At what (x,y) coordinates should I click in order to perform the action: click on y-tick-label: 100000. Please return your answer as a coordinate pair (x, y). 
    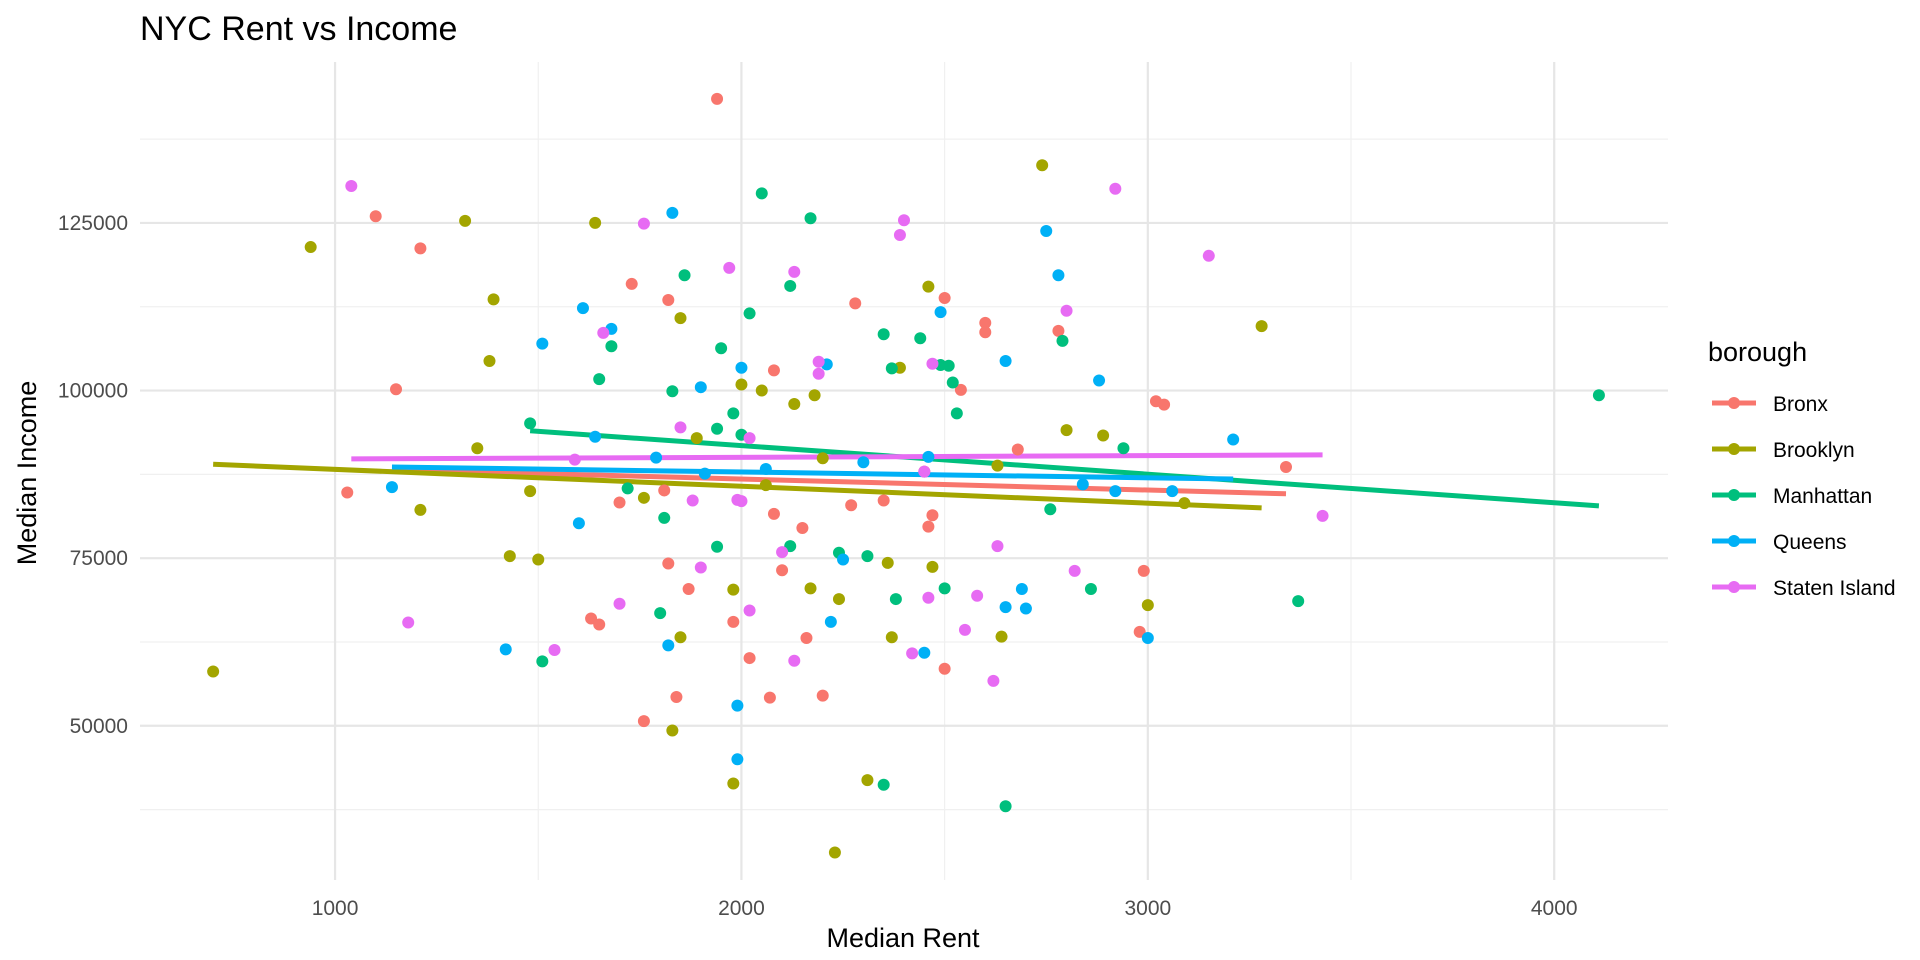
    Looking at the image, I should click on (93, 391).